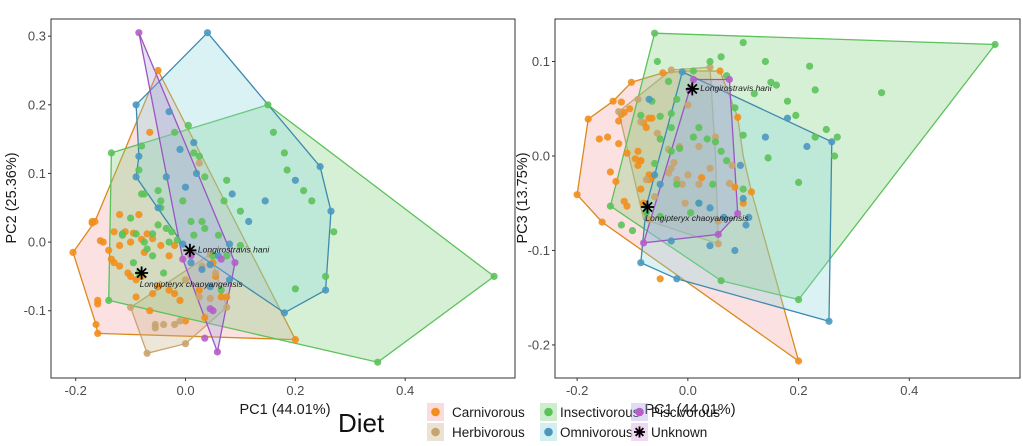 This screenshot has width=1023, height=446. I want to click on x-axis-label: PC1 (44.01%), so click(284, 410).